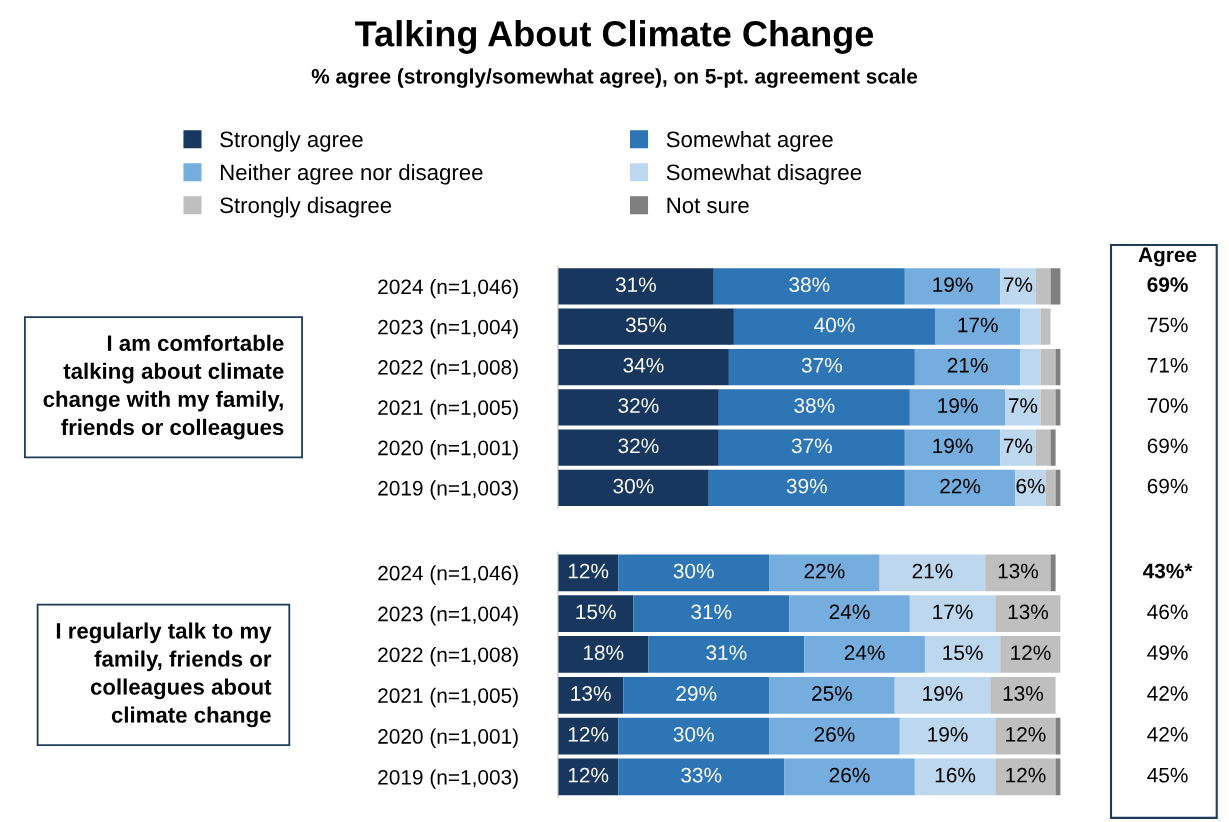 This screenshot has height=822, width=1229. Describe the element at coordinates (764, 174) in the screenshot. I see `legend-label: Somewhat disagree` at that location.